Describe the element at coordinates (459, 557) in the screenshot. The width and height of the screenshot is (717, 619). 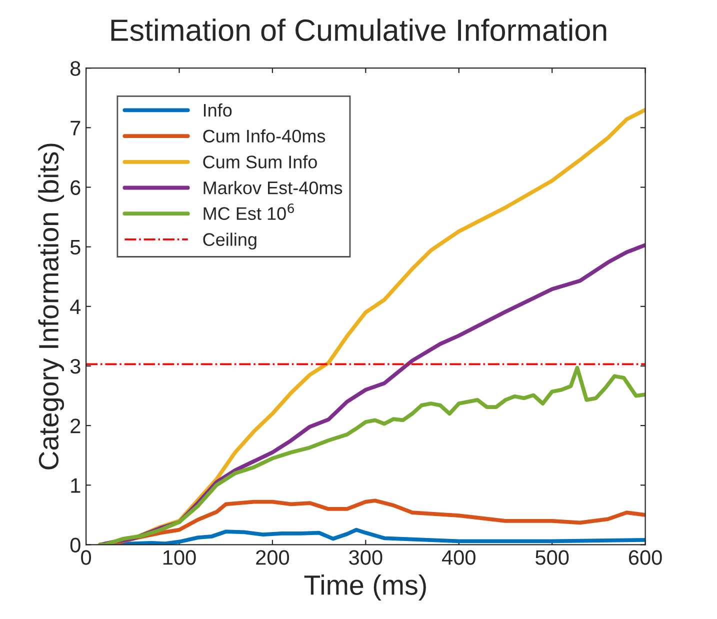
I see `x-tick-label: 400` at that location.